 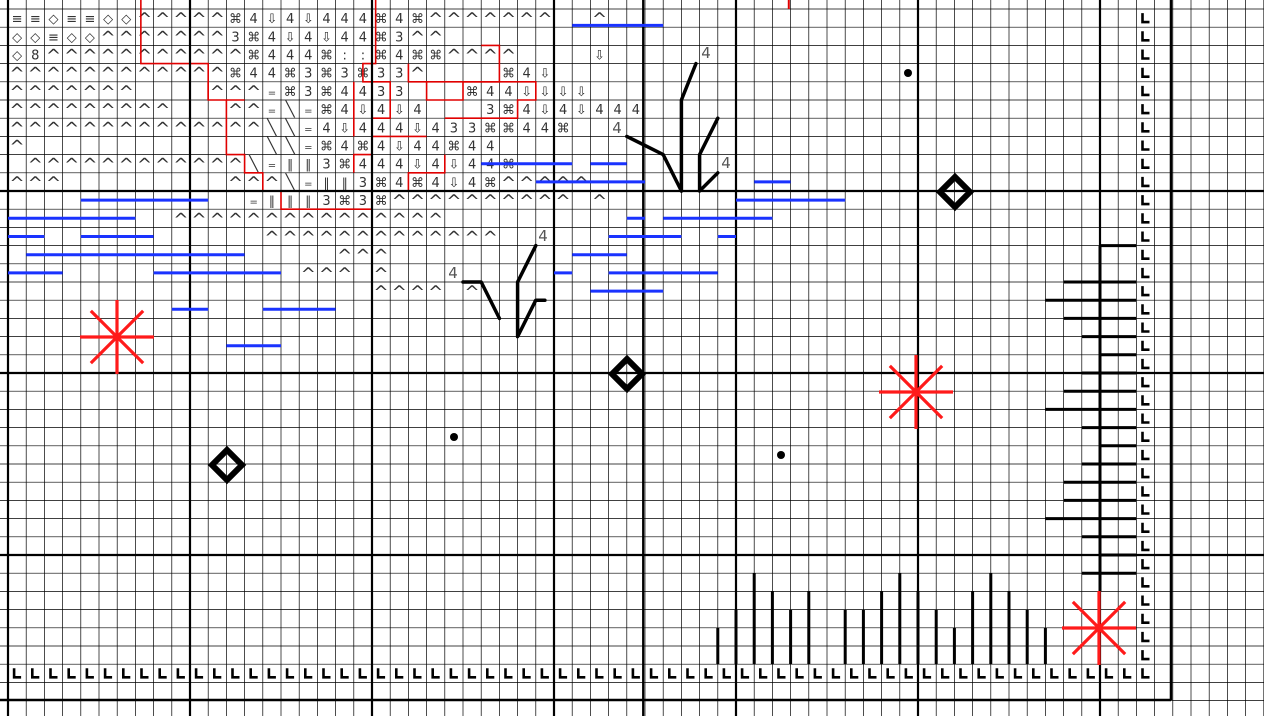 What do you see at coordinates (916, 392) in the screenshot?
I see `star-ray` at bounding box center [916, 392].